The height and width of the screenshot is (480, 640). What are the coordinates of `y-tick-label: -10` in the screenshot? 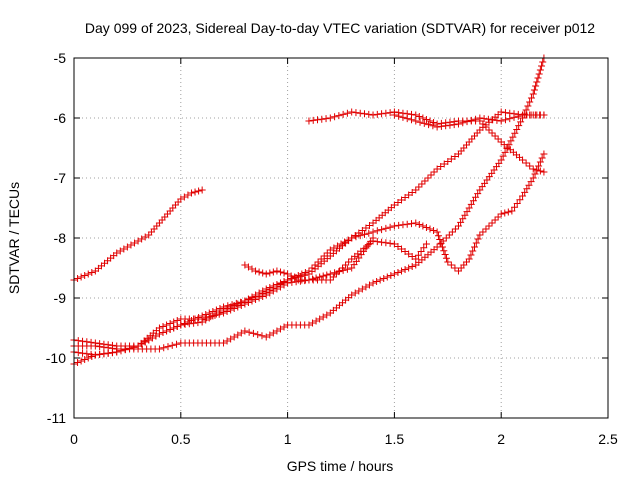 It's located at (56, 358).